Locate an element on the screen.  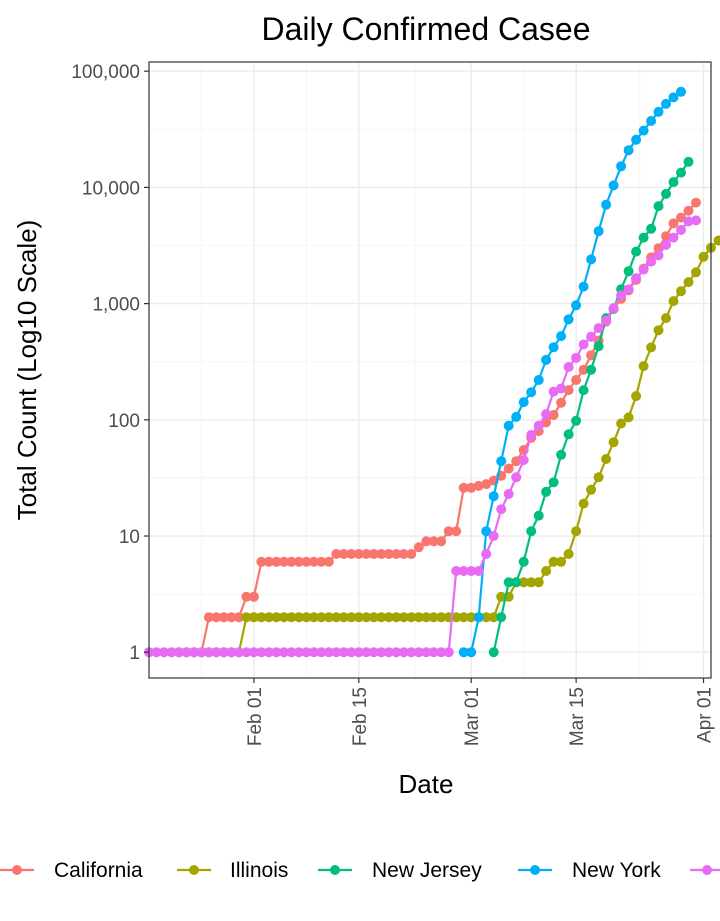
legend-label: Illinois is located at coordinates (259, 870).